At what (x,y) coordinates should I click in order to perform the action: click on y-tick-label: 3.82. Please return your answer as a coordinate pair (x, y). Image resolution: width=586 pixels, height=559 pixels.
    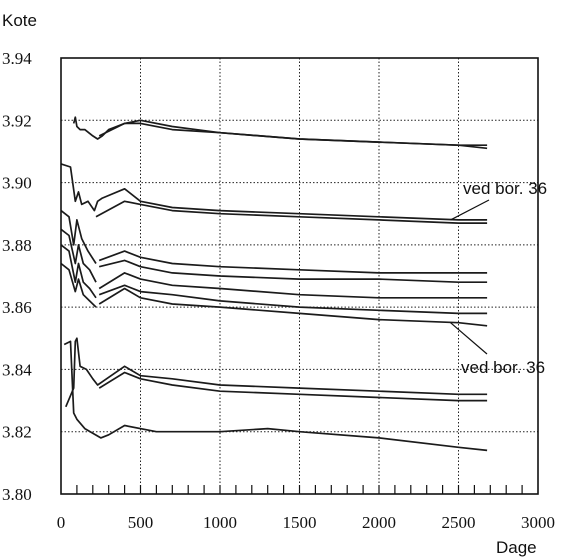
    Looking at the image, I should click on (17, 432).